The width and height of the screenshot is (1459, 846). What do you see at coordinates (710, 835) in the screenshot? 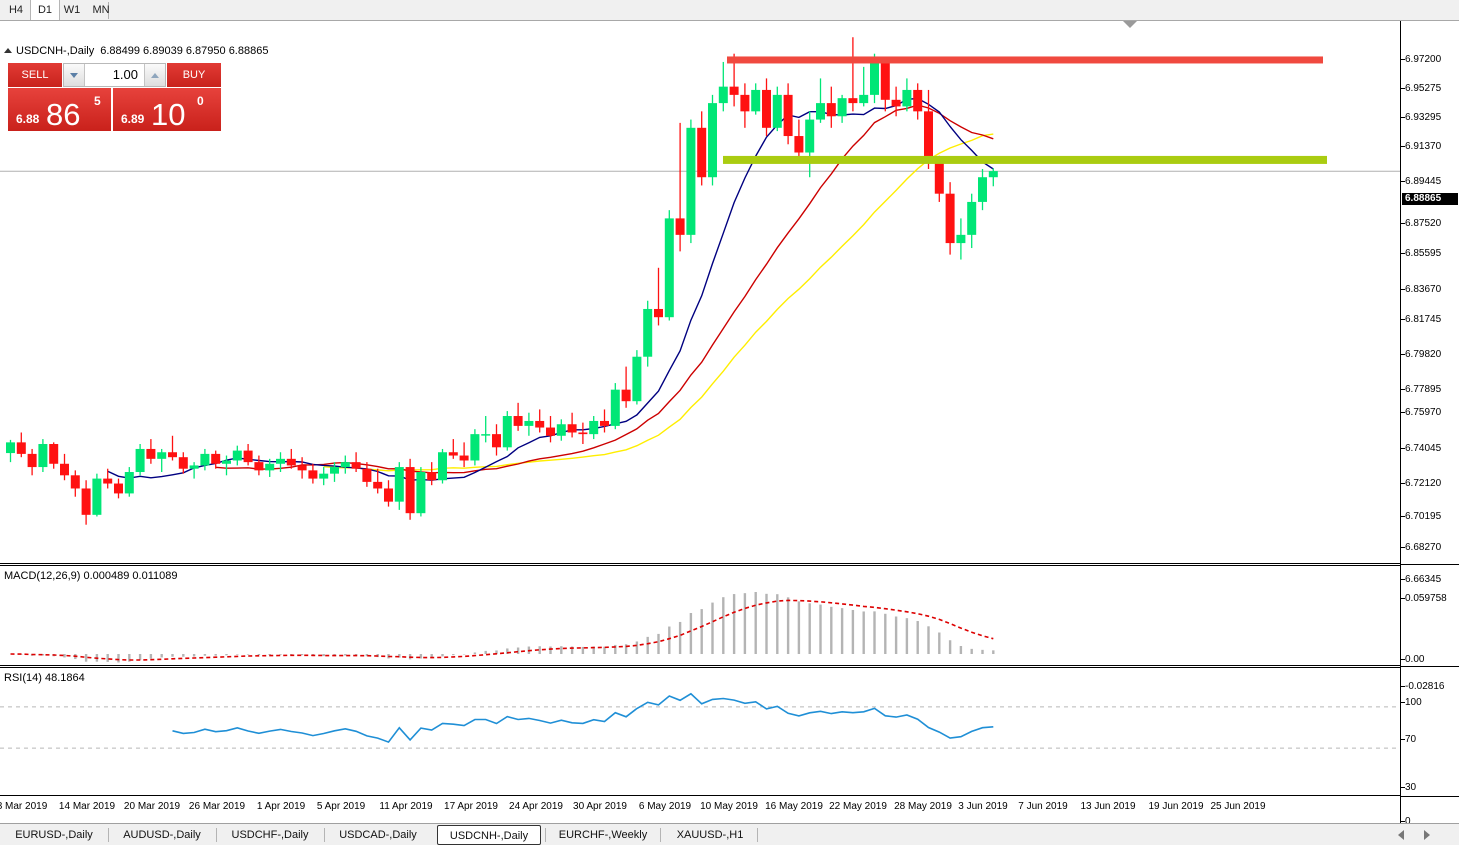
I see `symbol-tab-xauusd: XAUUSD-,H1` at bounding box center [710, 835].